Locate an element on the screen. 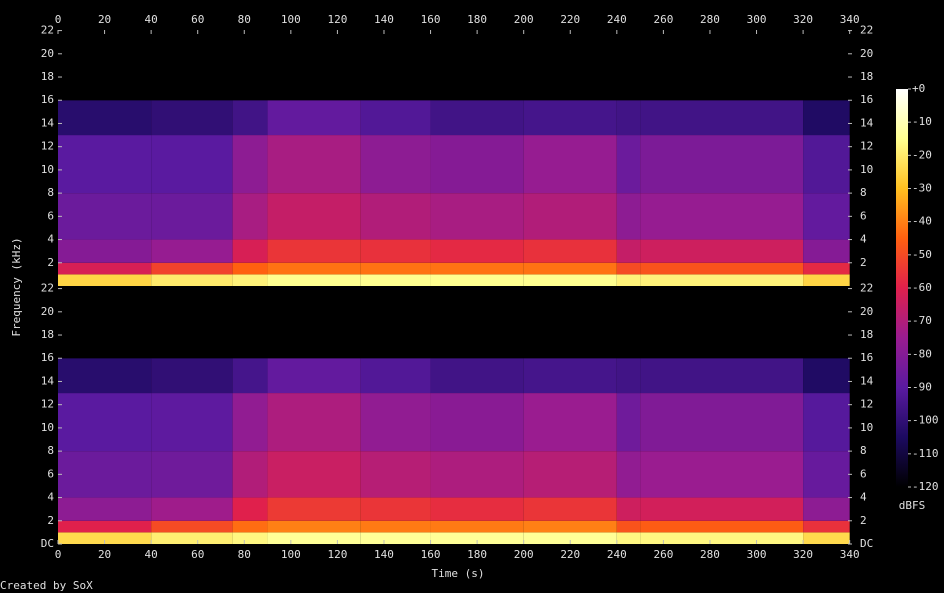  x-tick-label-top: 20 is located at coordinates (104, 19).